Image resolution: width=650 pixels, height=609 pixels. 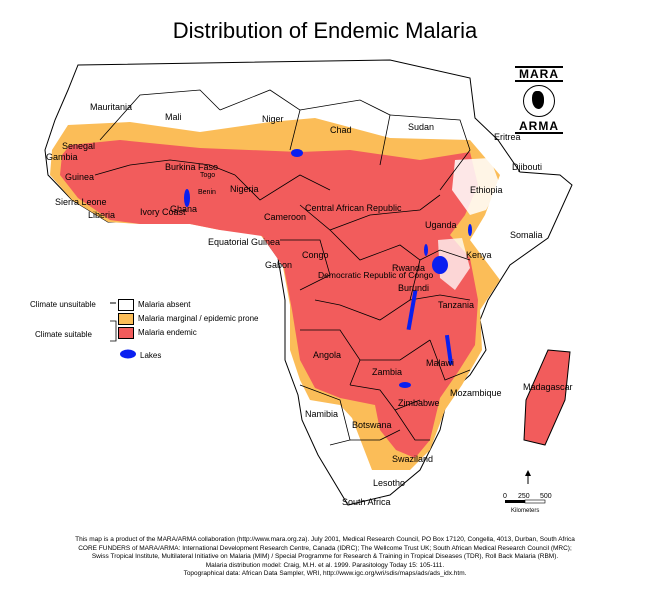 I want to click on label-zambia: Zambia, so click(x=387, y=372).